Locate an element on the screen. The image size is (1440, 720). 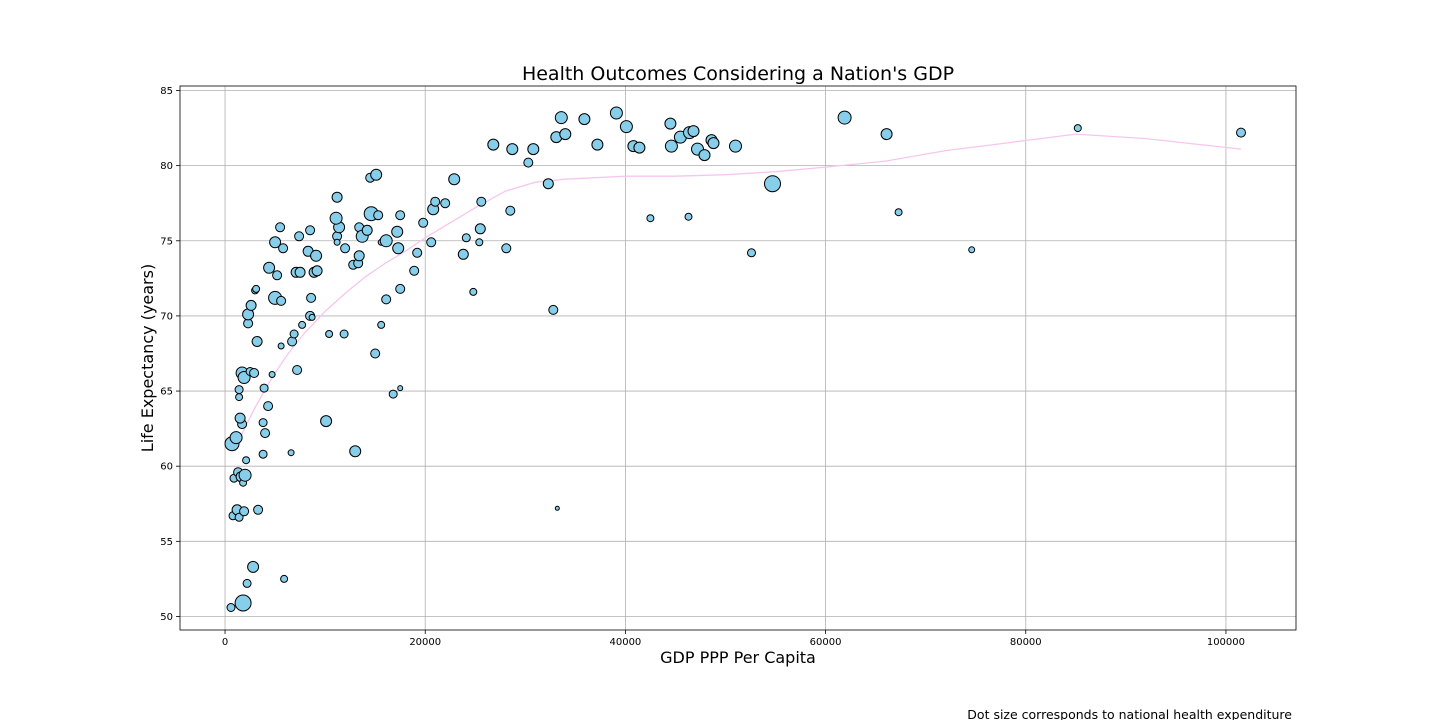
y-tick-label: 70 is located at coordinates (166, 316).